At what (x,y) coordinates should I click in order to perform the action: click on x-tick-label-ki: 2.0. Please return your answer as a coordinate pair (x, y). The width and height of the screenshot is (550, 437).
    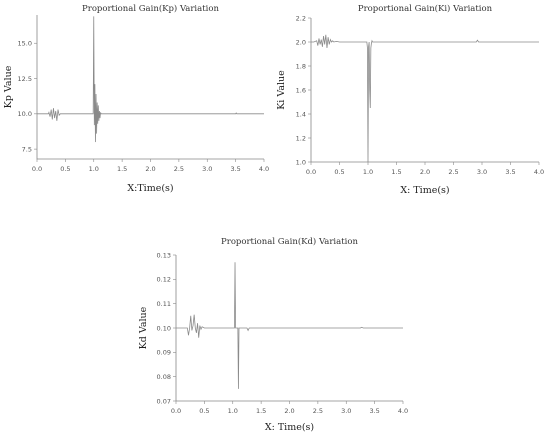
    Looking at the image, I should click on (425, 172).